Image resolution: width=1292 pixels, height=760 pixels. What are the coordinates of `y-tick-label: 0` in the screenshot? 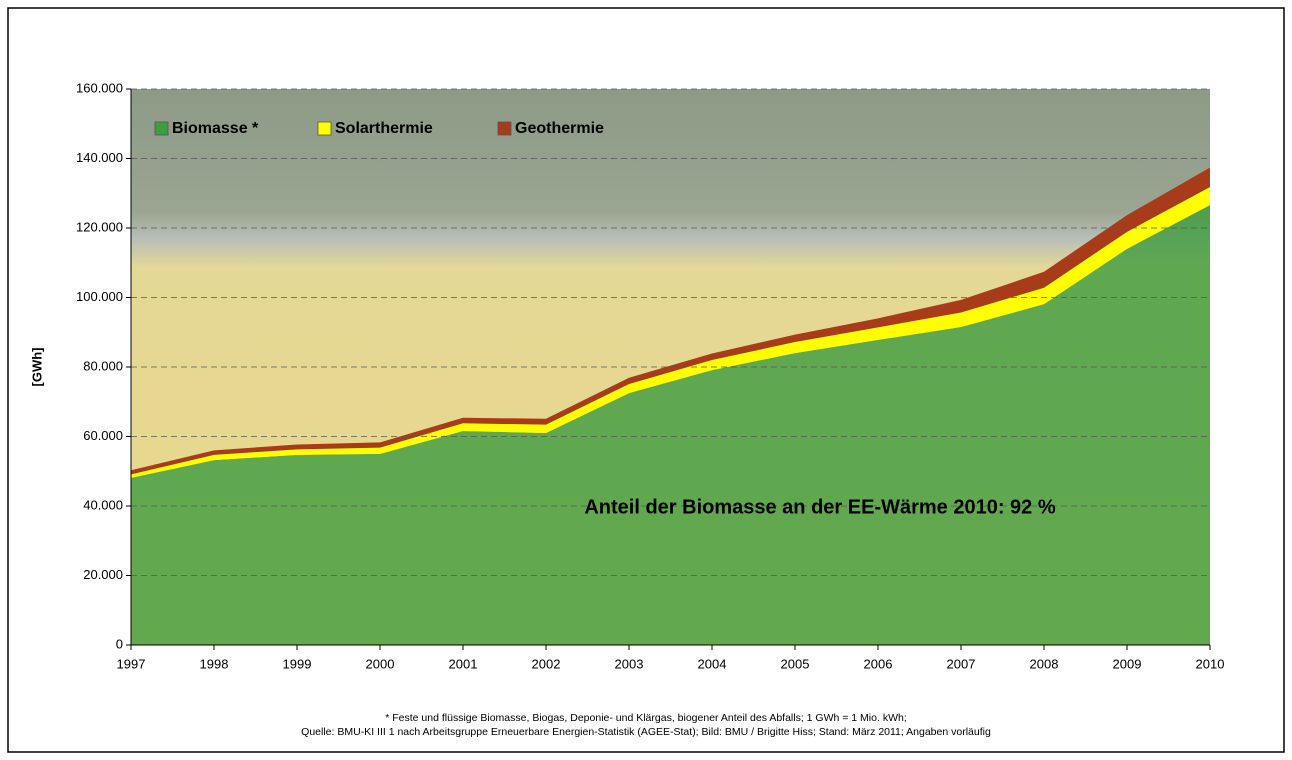 It's located at (119, 643).